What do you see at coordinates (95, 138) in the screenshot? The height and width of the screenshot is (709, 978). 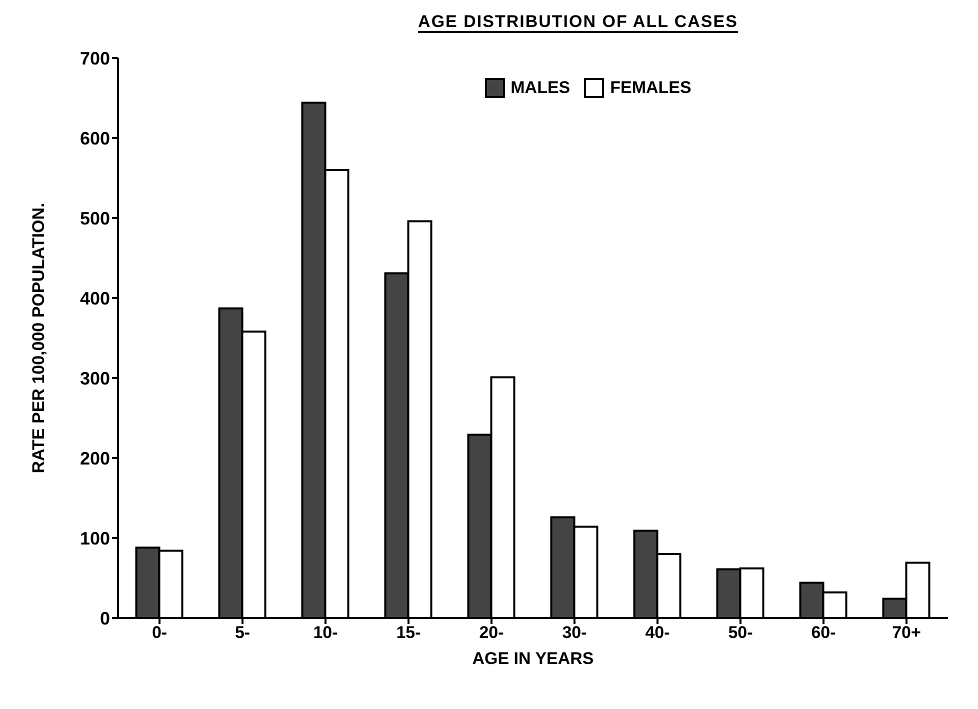 I see `y-tick-label: 600` at bounding box center [95, 138].